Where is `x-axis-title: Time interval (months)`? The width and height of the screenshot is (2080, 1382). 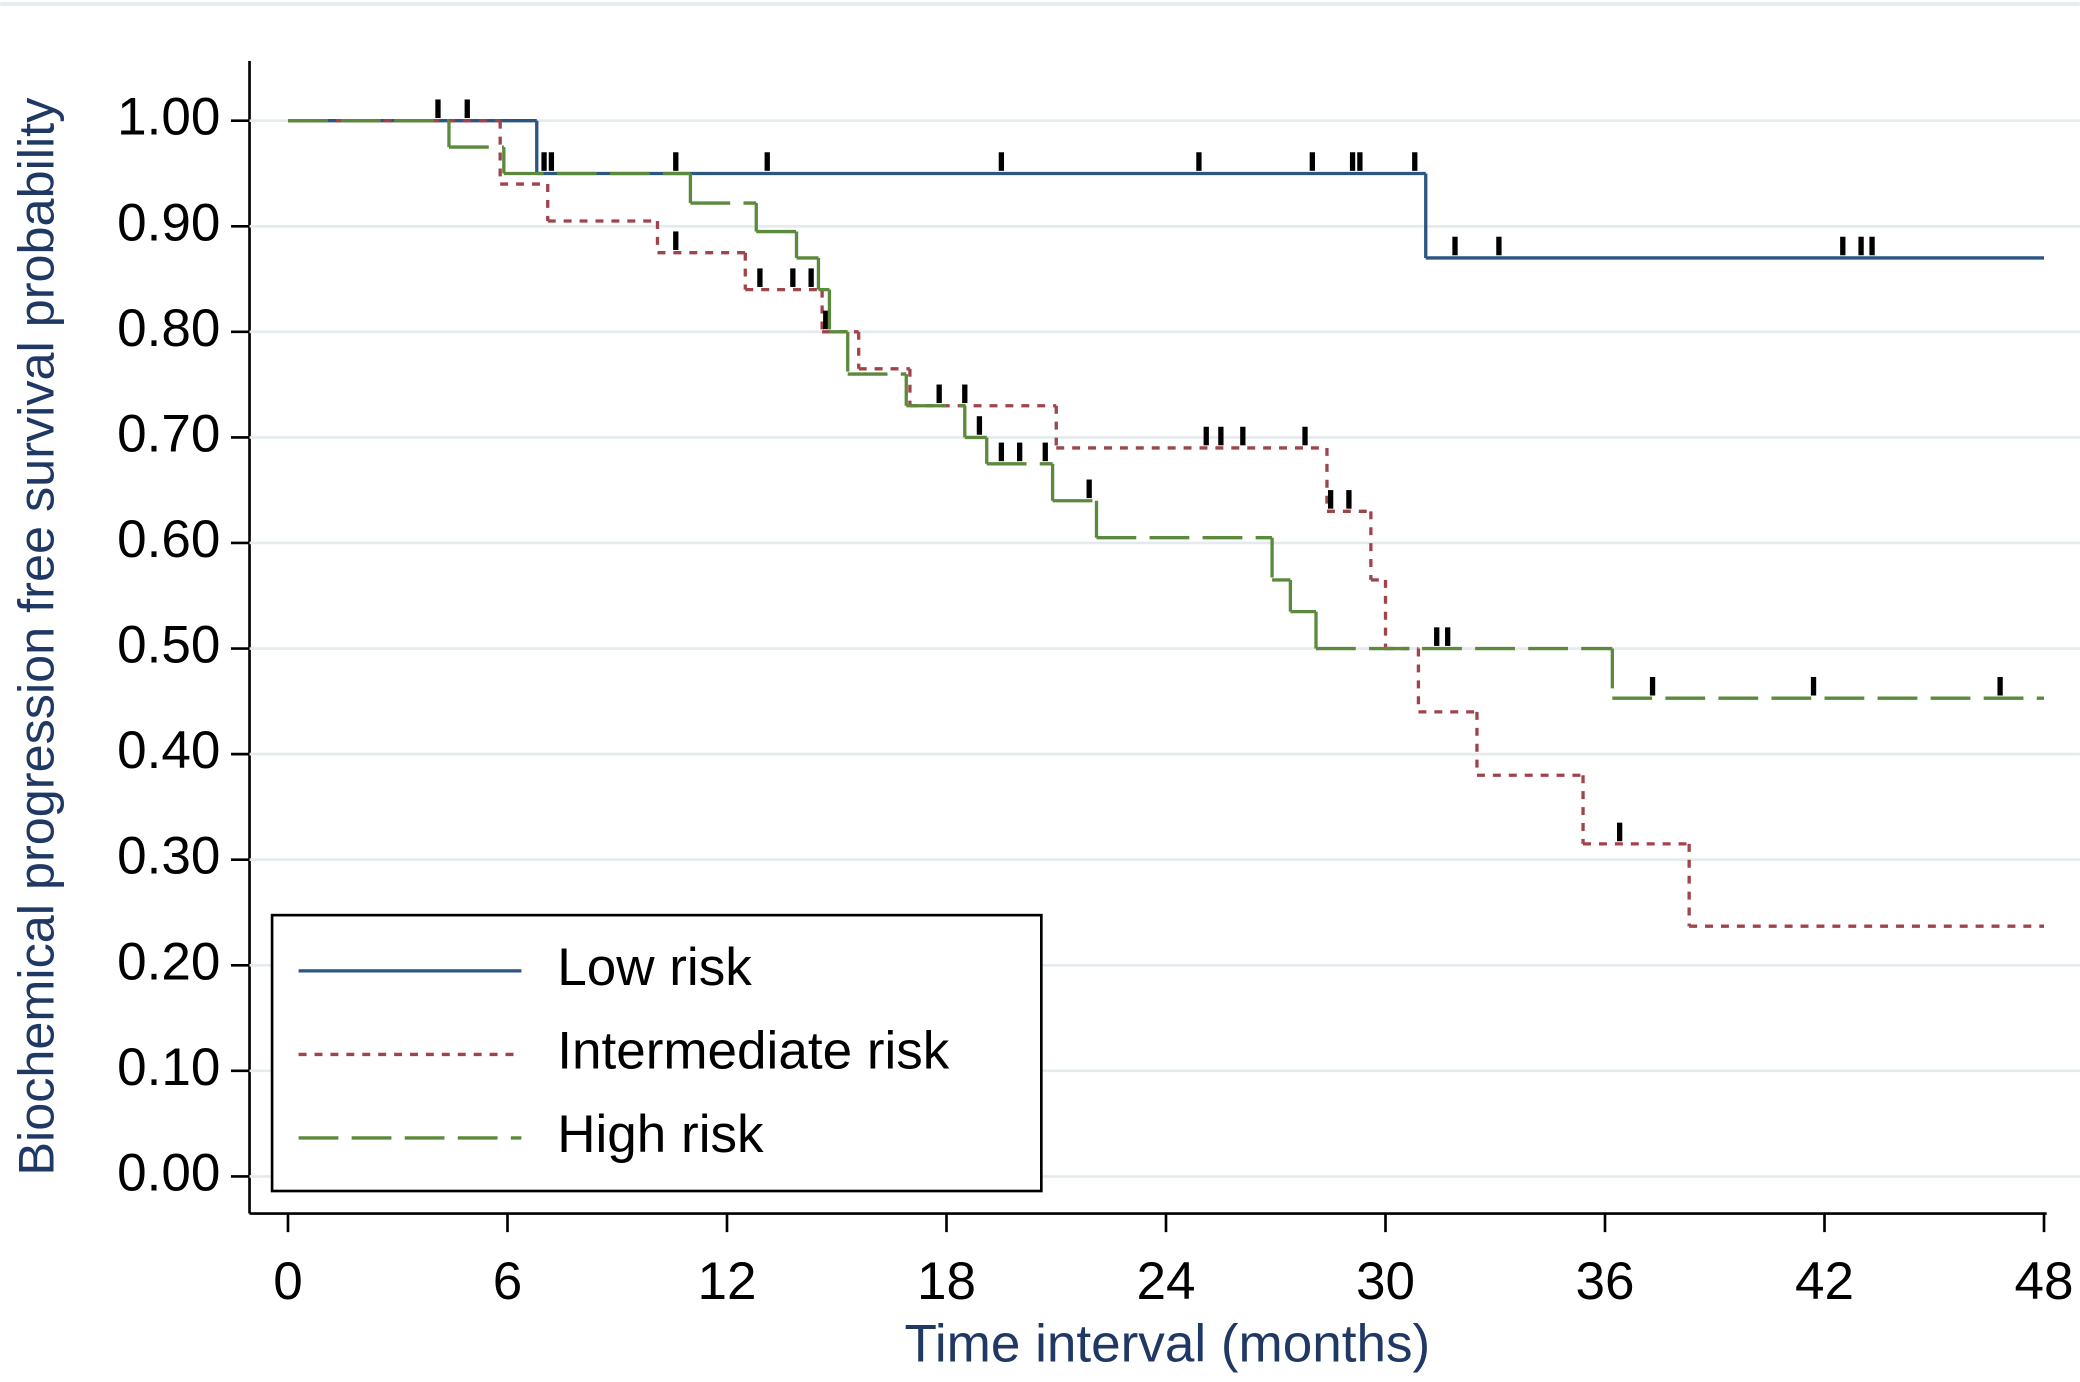
x-axis-title: Time interval (months) is located at coordinates (1167, 1344).